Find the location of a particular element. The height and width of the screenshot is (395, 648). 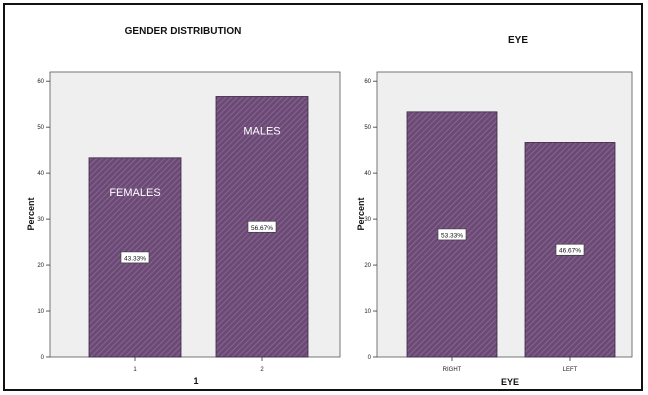

bar-category-label: FEMALES is located at coordinates (134, 193).